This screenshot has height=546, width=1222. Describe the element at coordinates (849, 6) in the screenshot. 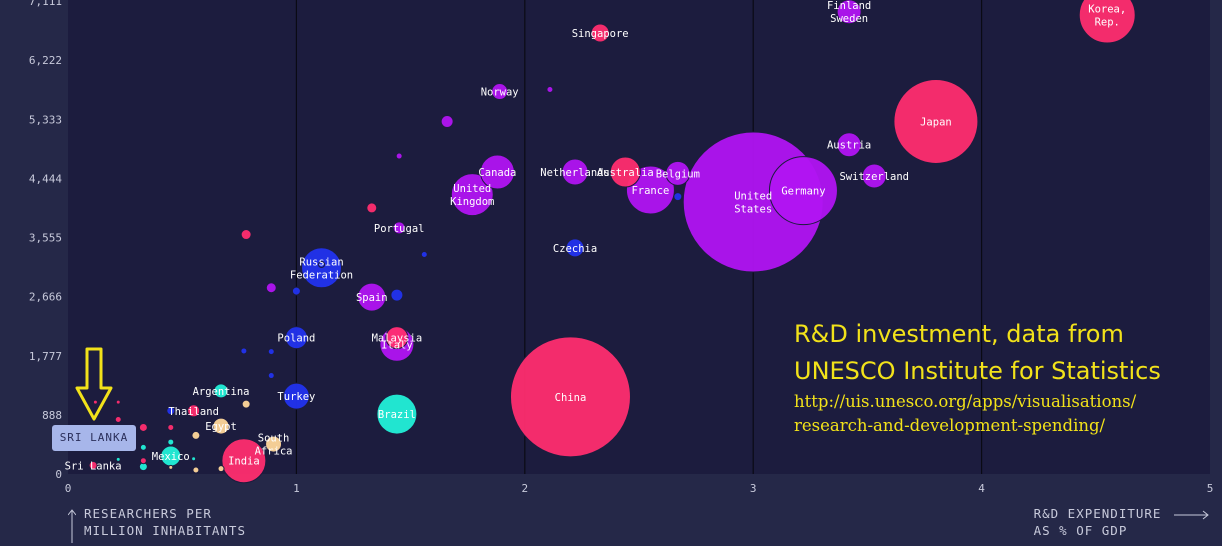

I see `bubble-label: Finland` at that location.